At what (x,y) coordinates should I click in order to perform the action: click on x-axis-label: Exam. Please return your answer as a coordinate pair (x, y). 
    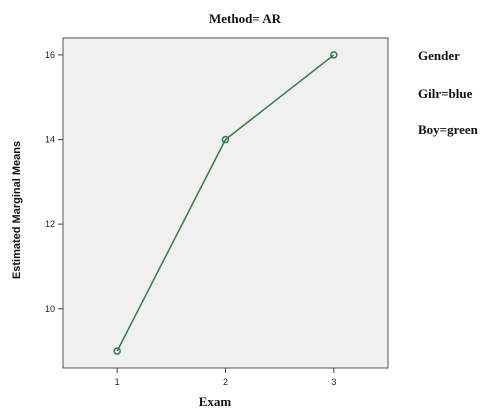
    Looking at the image, I should click on (215, 401).